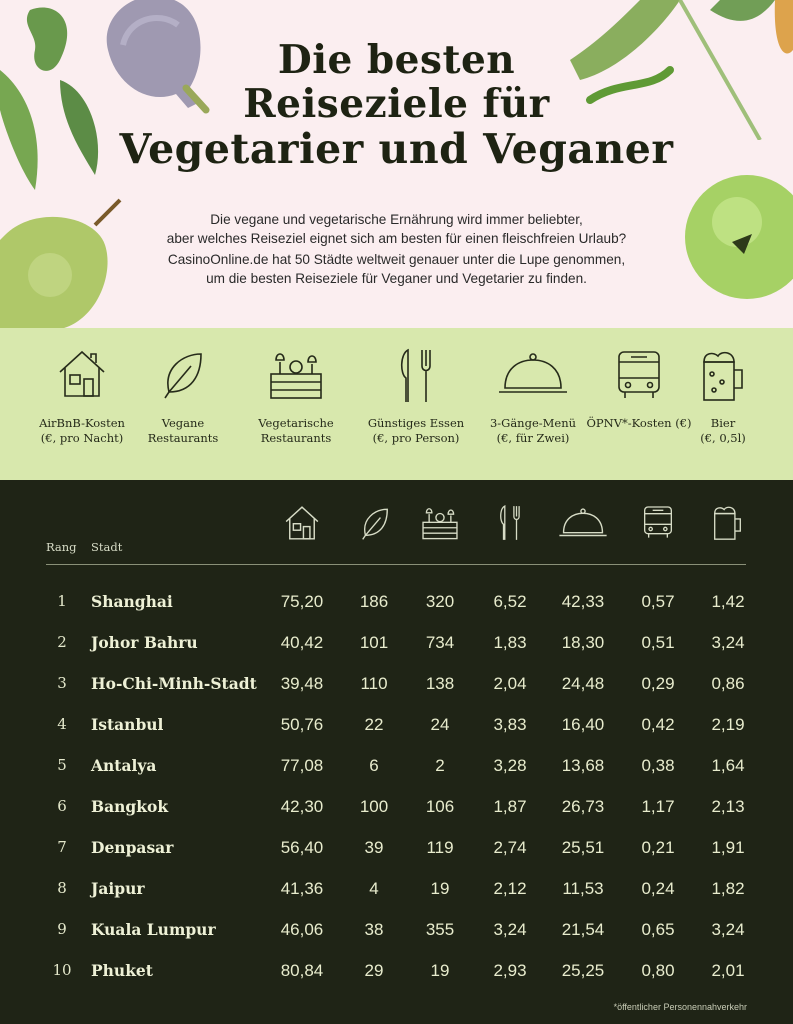 The width and height of the screenshot is (793, 1024). Describe the element at coordinates (658, 601) in the screenshot. I see `value-cell: 0,57` at that location.